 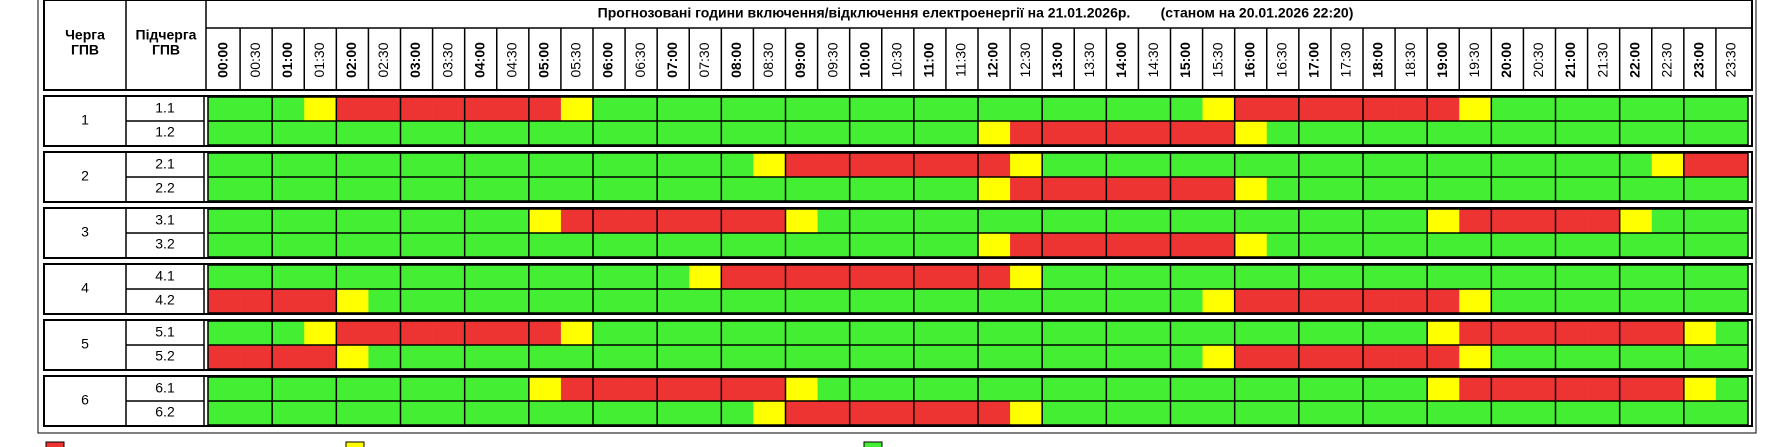 What do you see at coordinates (479, 60) in the screenshot?
I see `time-label: 04:00` at bounding box center [479, 60].